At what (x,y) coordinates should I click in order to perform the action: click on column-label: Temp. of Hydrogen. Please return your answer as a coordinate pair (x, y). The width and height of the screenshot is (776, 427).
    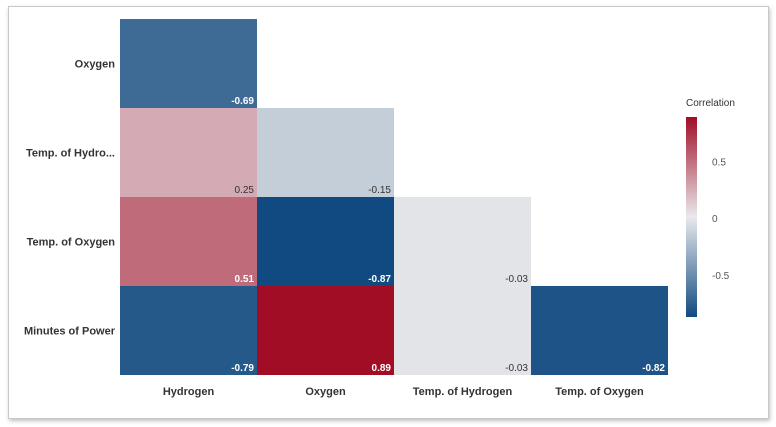
    Looking at the image, I should click on (463, 392).